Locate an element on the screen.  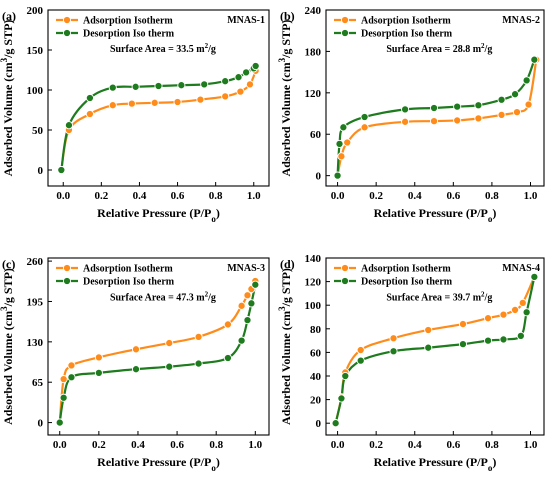
sample-label: MNAS-4 is located at coordinates (521, 268).